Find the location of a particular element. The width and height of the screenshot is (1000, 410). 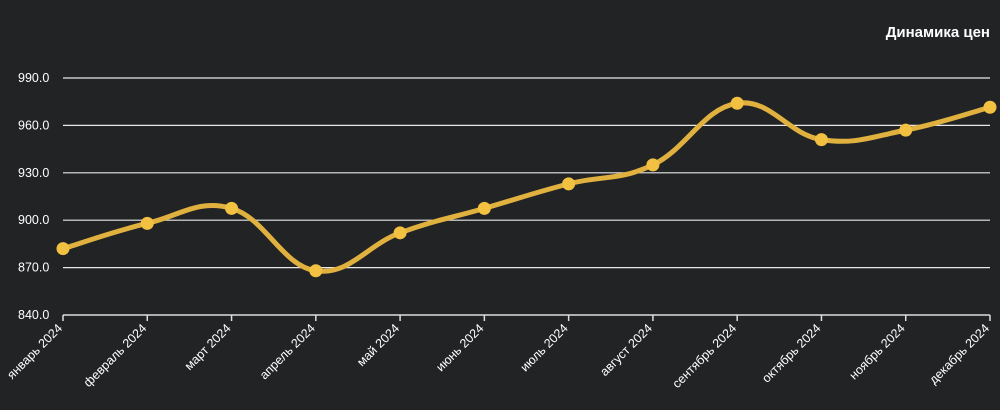

x-tick-label: июнь 2024 is located at coordinates (459, 347).